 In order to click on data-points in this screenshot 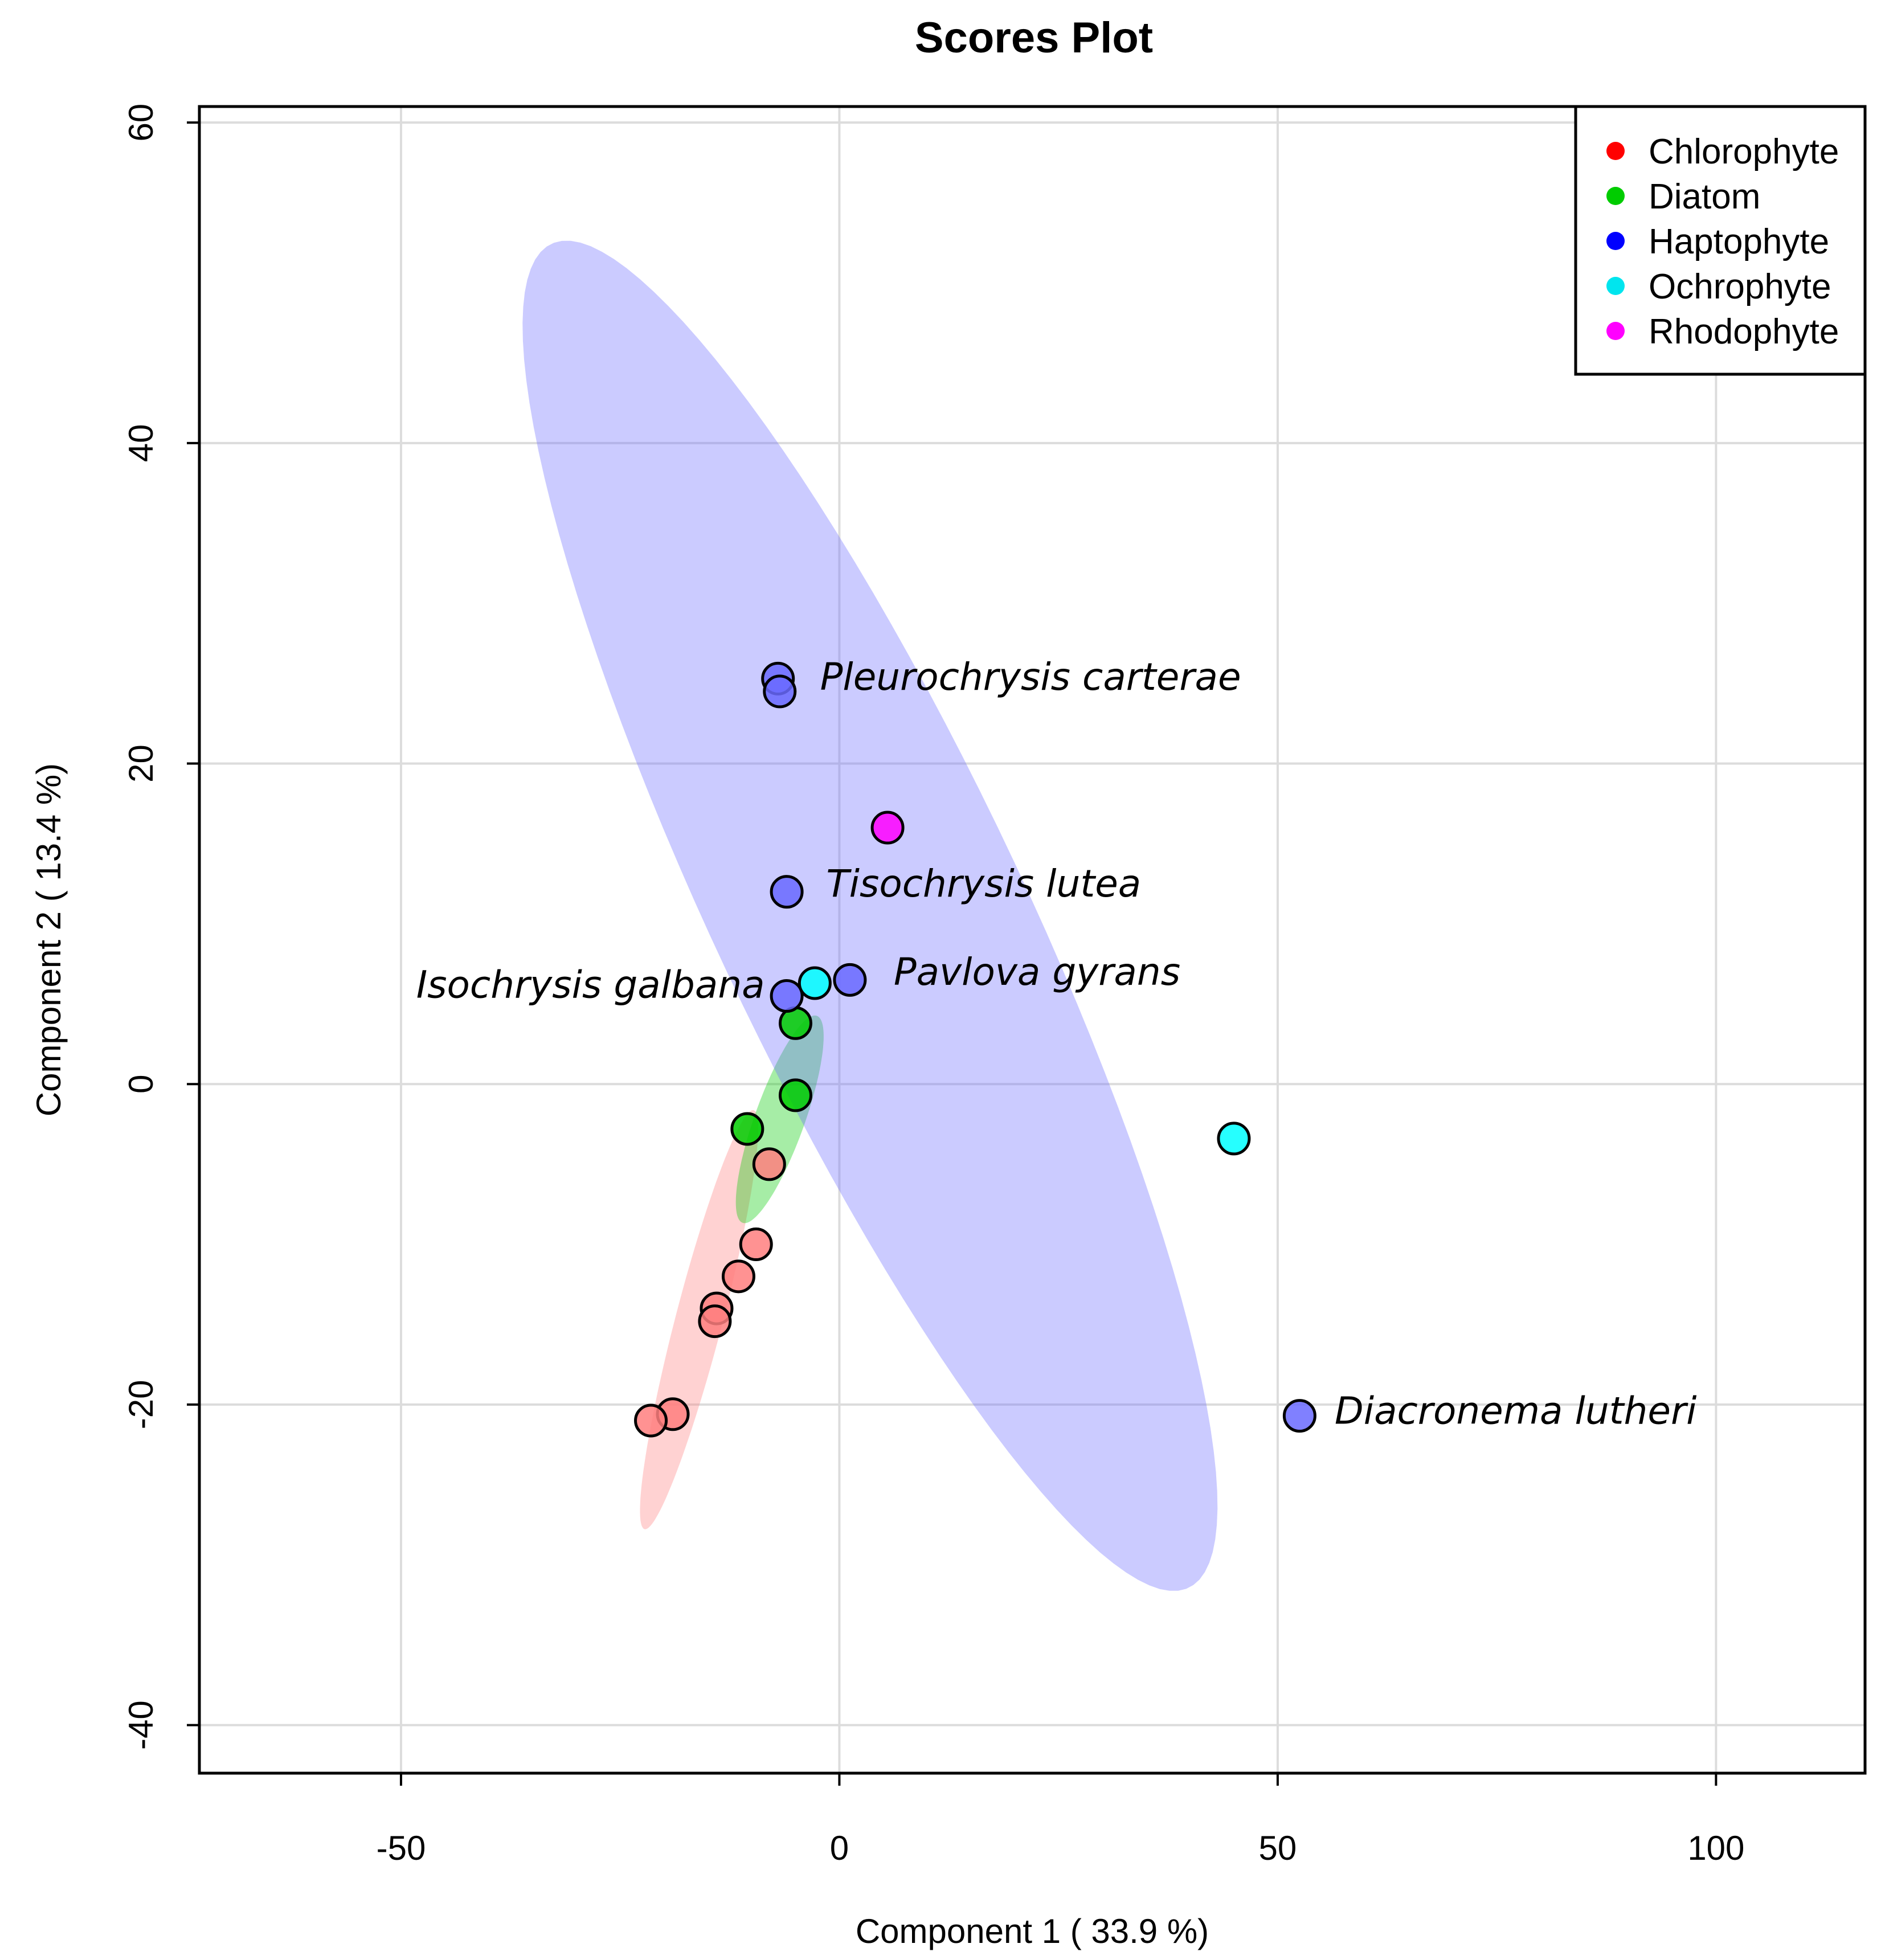, I will do `click(975, 1049)`.